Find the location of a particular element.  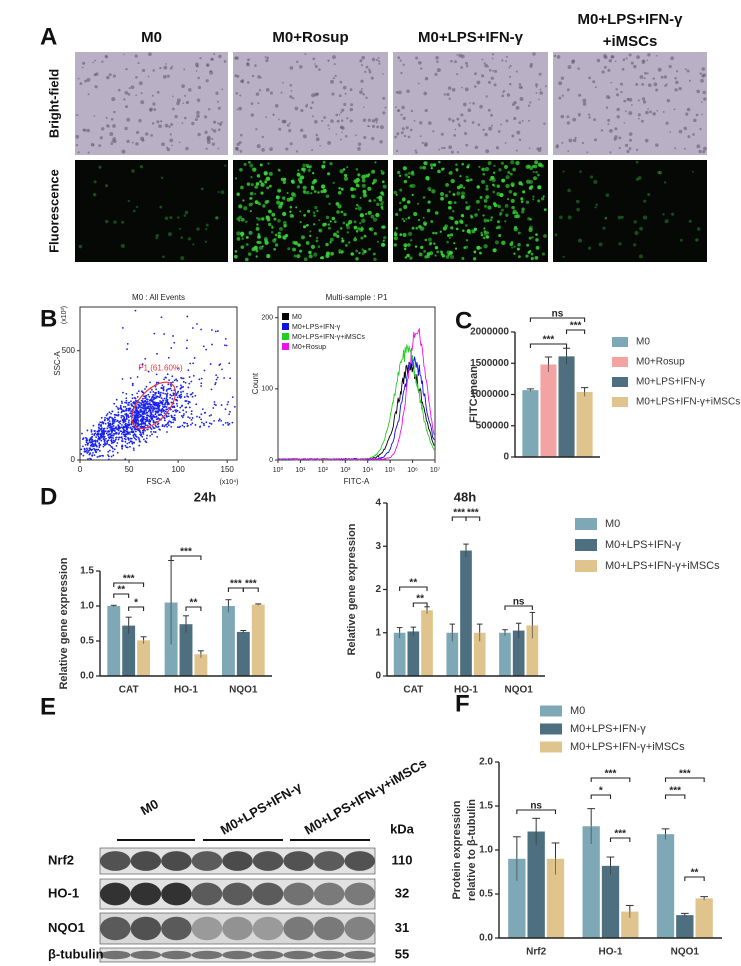

panel-letter: C is located at coordinates (463, 320).